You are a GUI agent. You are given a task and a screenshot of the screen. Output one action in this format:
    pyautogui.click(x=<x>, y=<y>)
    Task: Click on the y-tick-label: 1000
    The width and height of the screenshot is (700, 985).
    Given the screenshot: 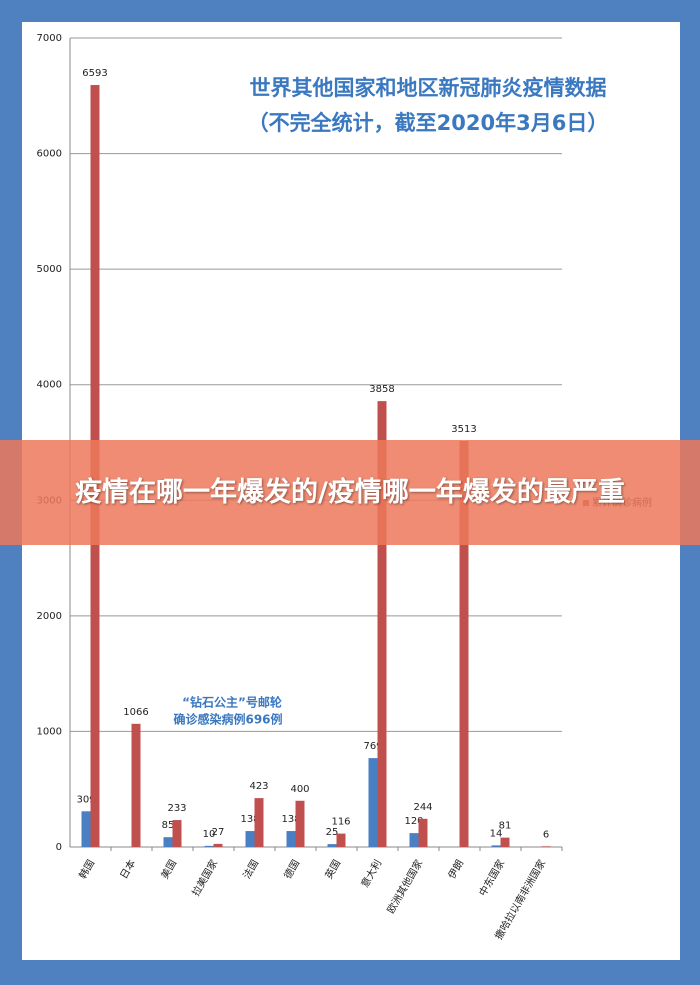 What is the action you would take?
    pyautogui.click(x=49, y=731)
    